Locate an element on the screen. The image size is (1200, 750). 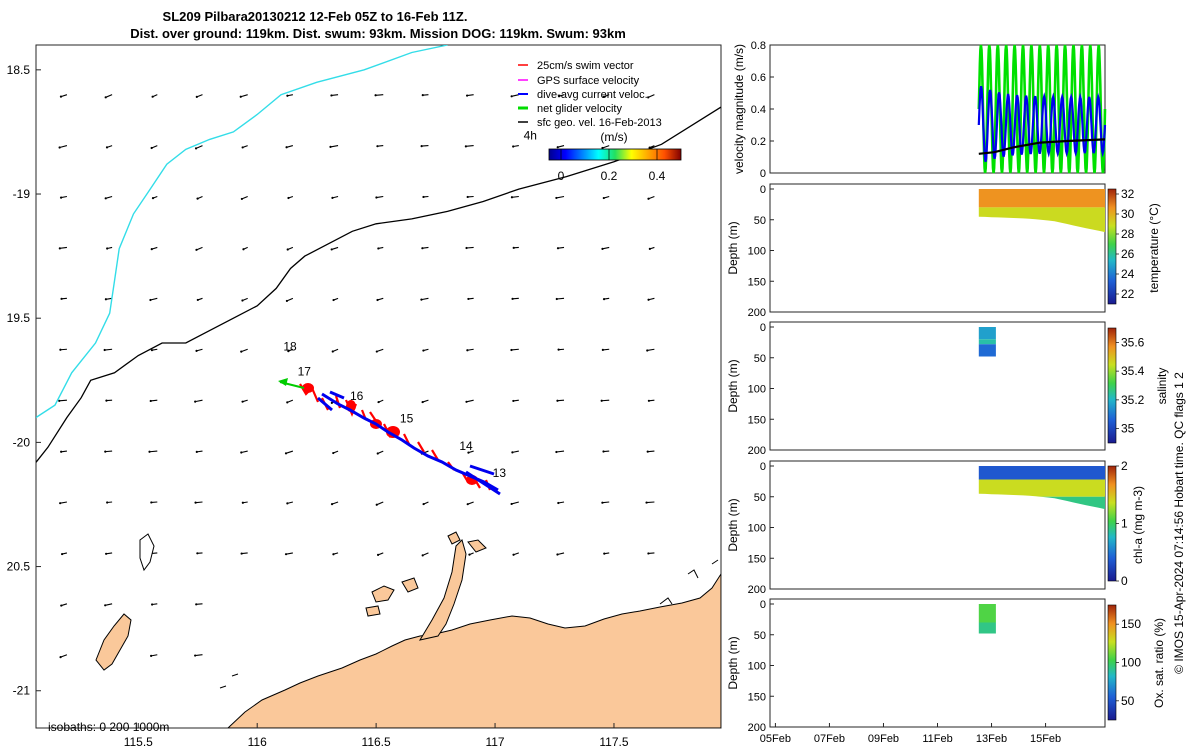
legend-label-net: net glider velocity is located at coordinates (579, 109).